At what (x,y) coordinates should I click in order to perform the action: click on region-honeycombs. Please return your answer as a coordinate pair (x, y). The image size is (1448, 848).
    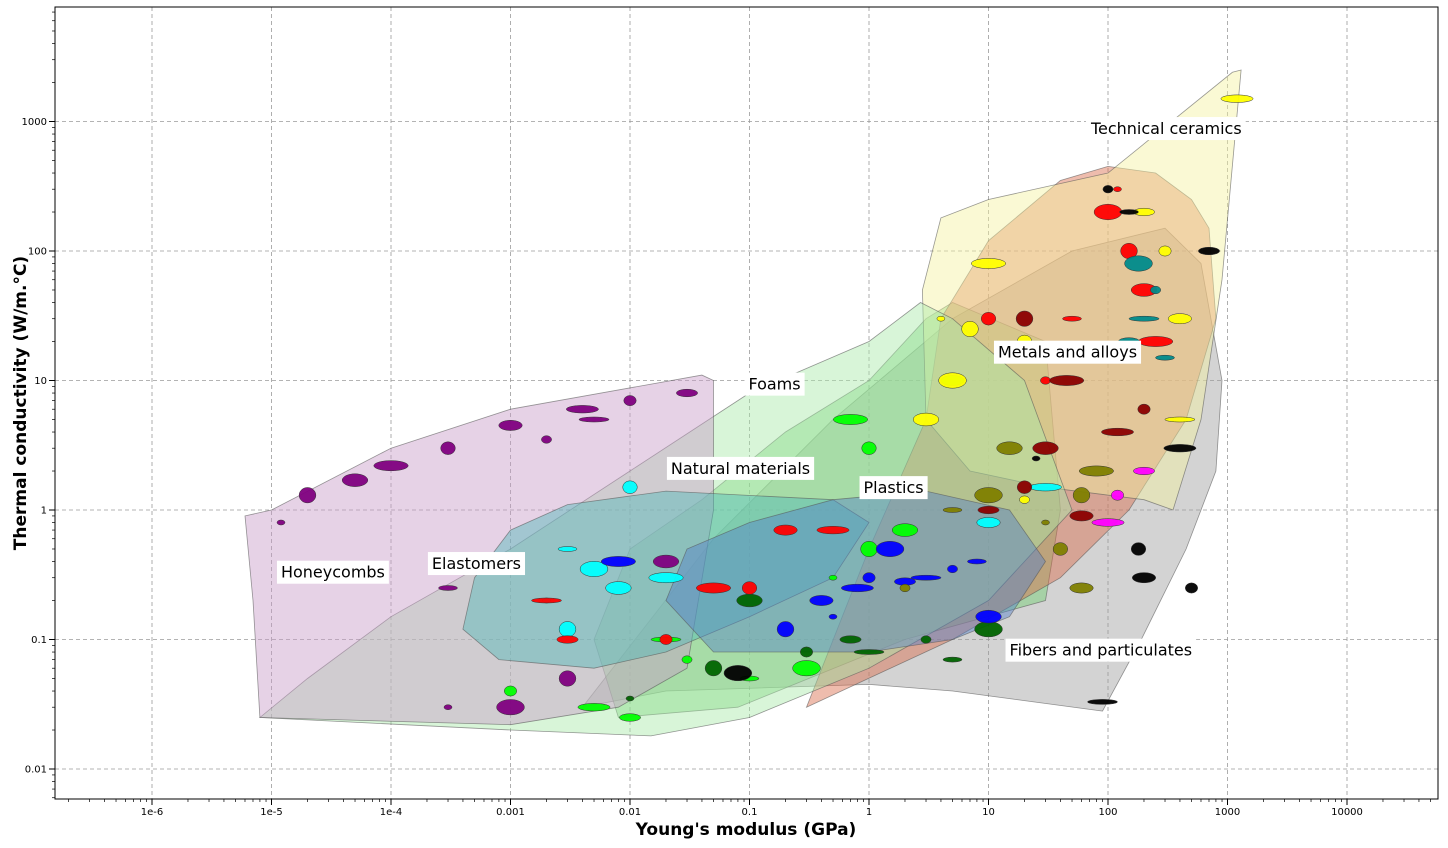
    Looking at the image, I should click on (479, 550).